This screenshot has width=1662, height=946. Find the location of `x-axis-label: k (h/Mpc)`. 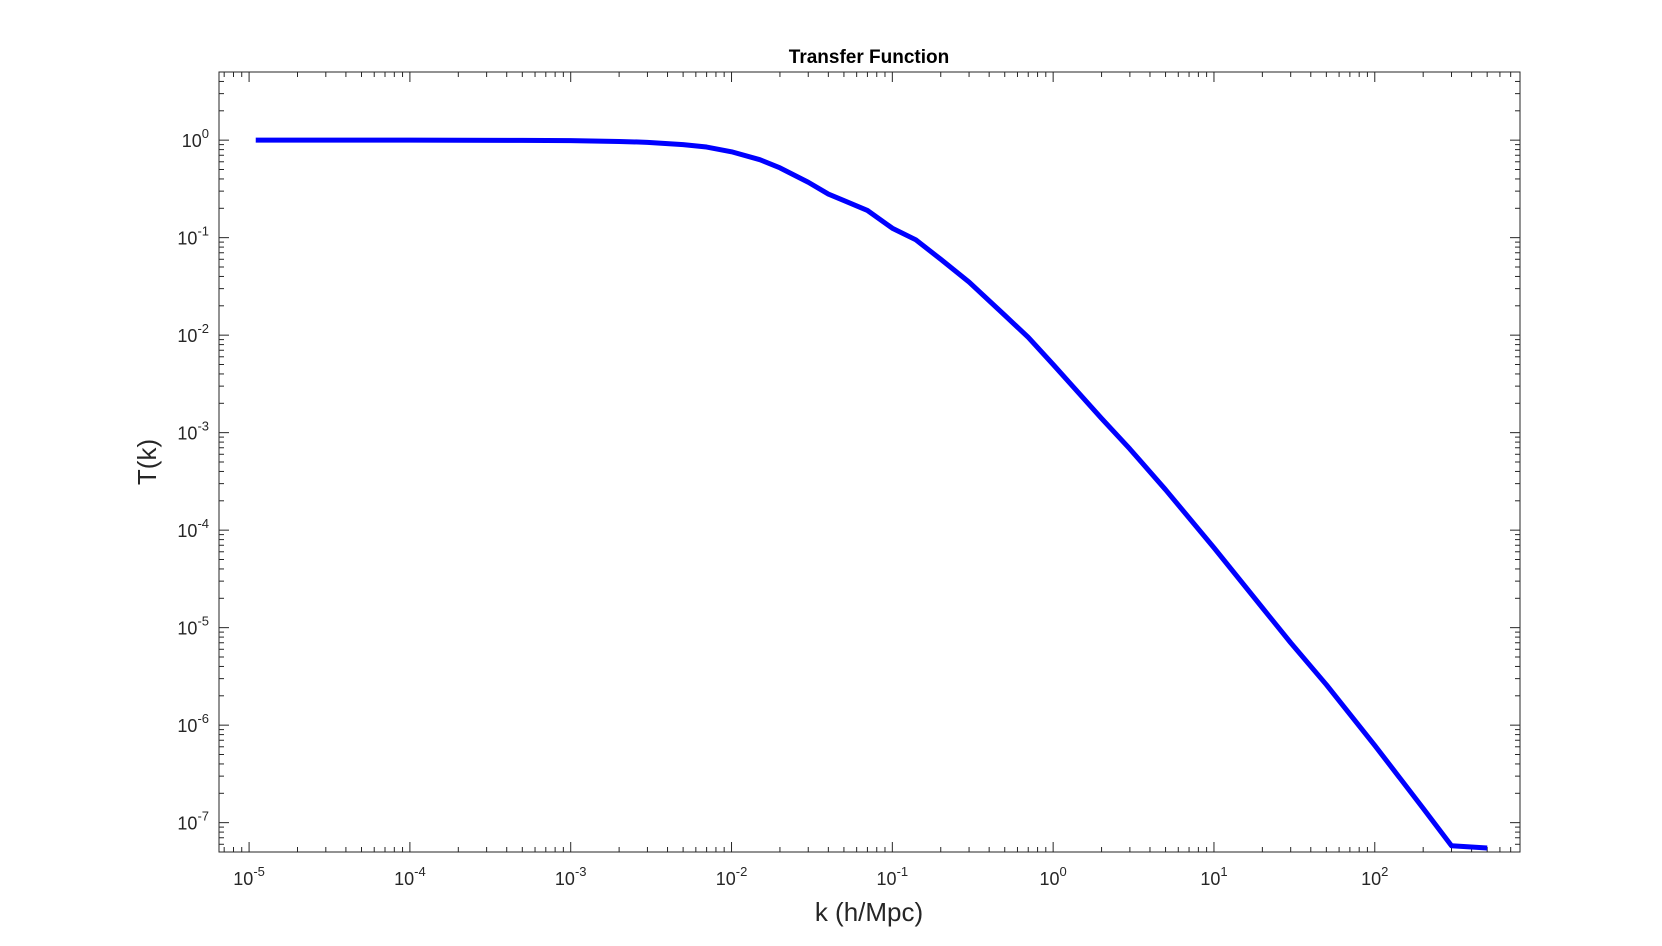

x-axis-label: k (h/Mpc) is located at coordinates (869, 912).